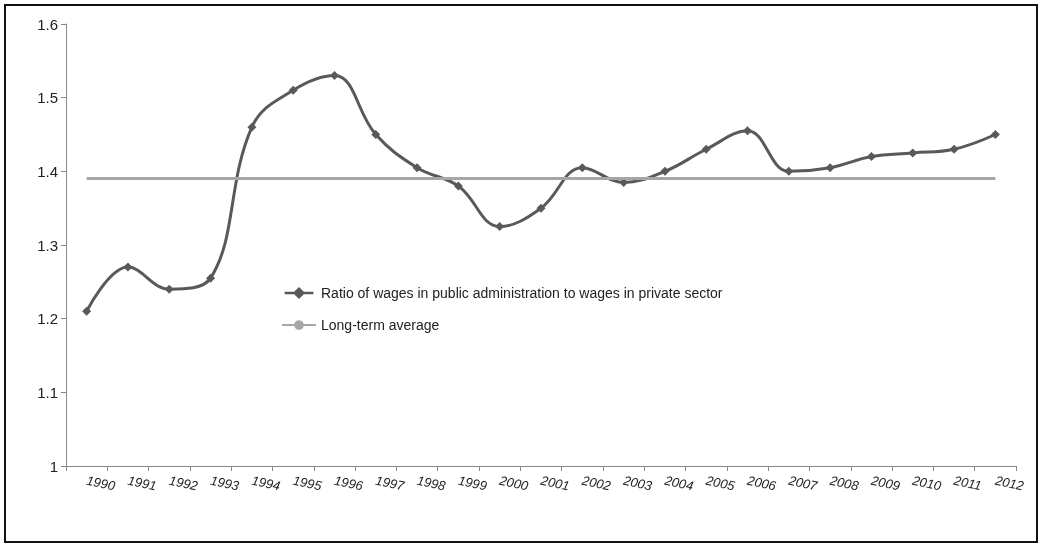  I want to click on x-tick-label: 2005, so click(720, 483).